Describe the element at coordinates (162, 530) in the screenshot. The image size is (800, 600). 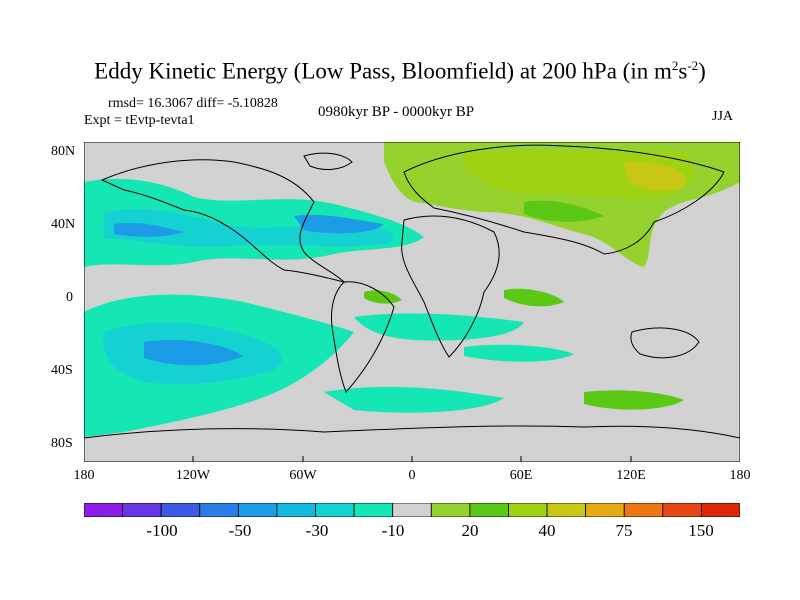
I see `colorbar-label-1: -100` at that location.